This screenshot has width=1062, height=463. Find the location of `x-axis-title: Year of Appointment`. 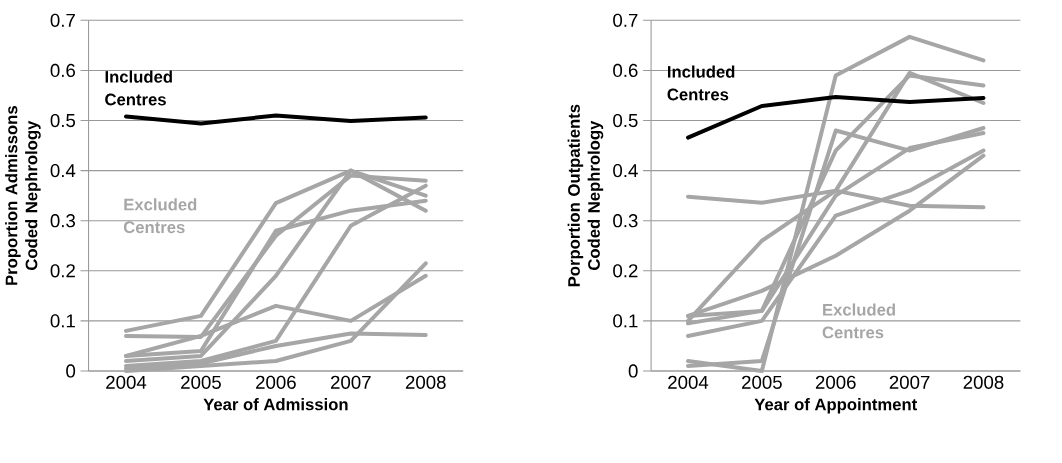

x-axis-title: Year of Appointment is located at coordinates (836, 406).